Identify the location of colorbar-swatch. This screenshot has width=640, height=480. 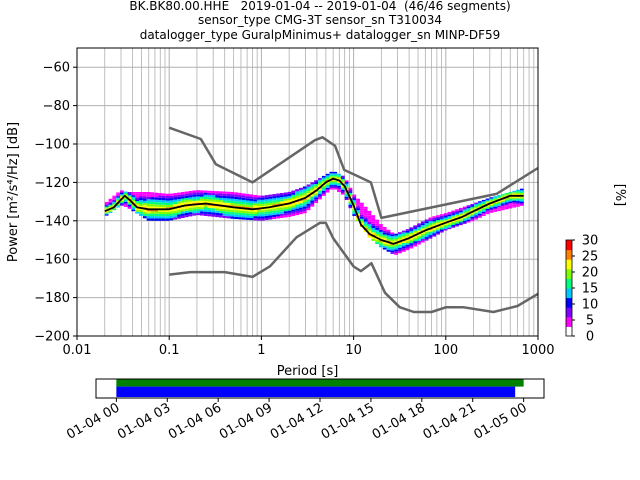
(569, 302).